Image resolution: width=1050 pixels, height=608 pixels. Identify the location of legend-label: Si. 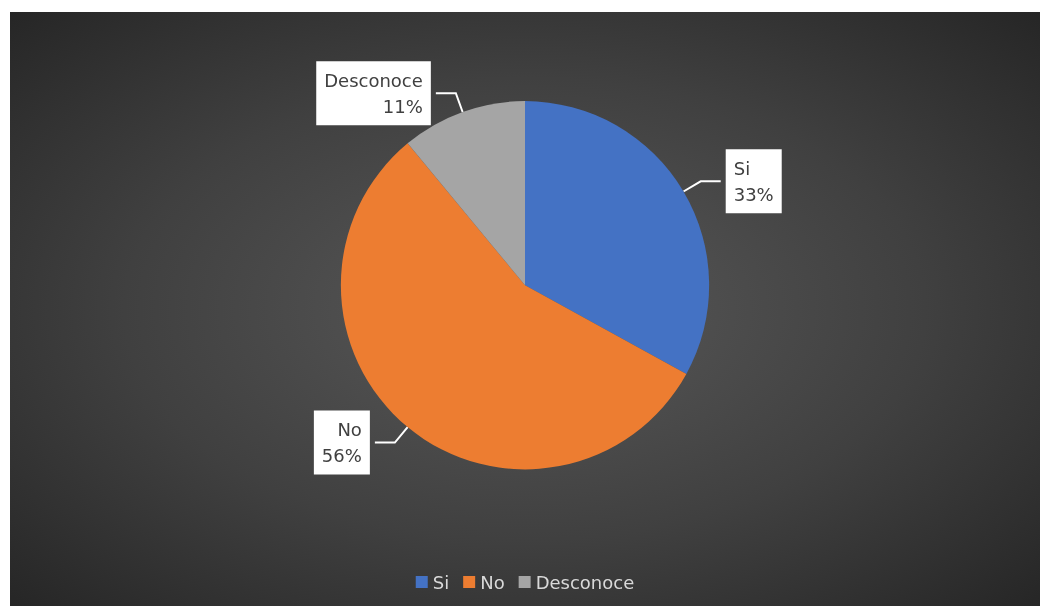
(441, 582).